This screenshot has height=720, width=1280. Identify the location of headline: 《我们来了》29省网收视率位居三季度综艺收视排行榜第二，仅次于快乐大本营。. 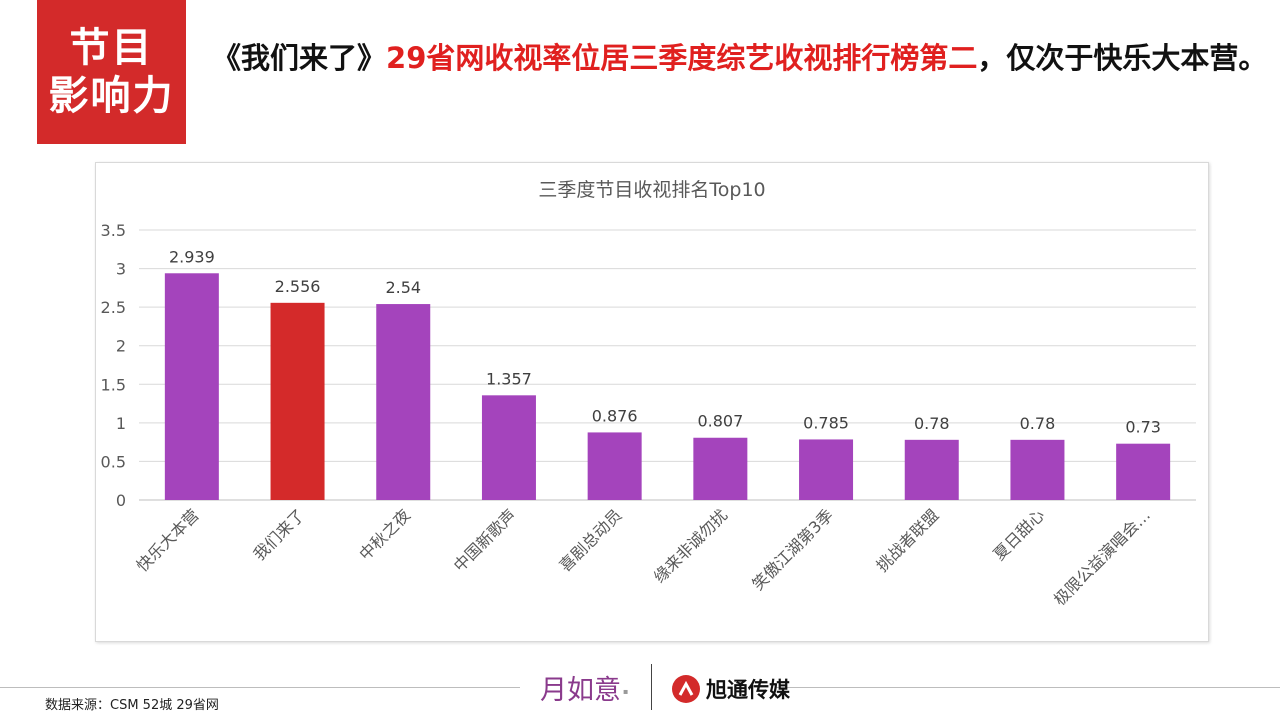
(742, 58).